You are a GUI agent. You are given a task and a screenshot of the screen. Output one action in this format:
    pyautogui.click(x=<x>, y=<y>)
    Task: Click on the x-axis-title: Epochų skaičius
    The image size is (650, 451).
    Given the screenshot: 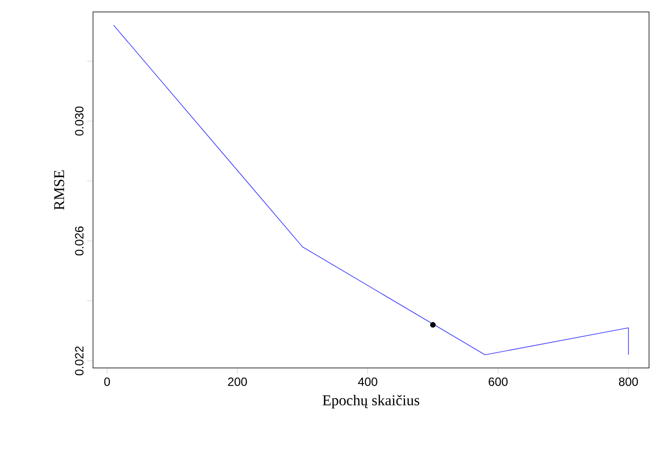 What is the action you would take?
    pyautogui.click(x=371, y=401)
    